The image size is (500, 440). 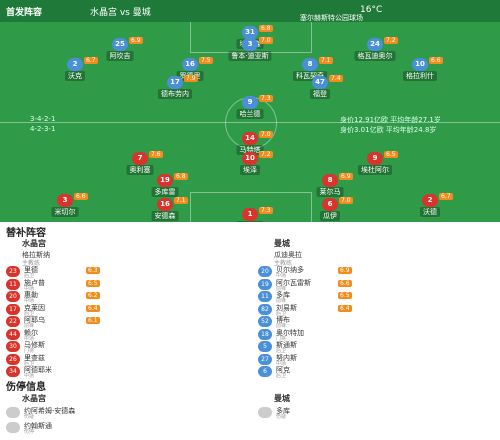 I want to click on sub-name: 阿德耶米, so click(x=38, y=370).